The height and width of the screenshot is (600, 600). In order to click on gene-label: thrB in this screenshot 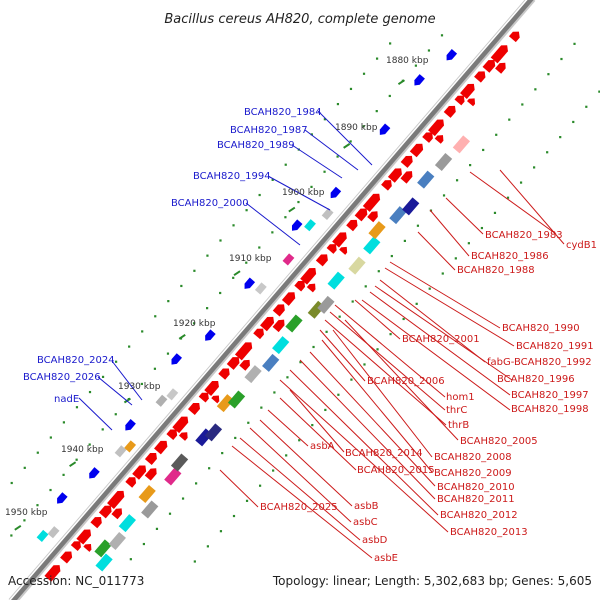, I will do `click(458, 425)`.